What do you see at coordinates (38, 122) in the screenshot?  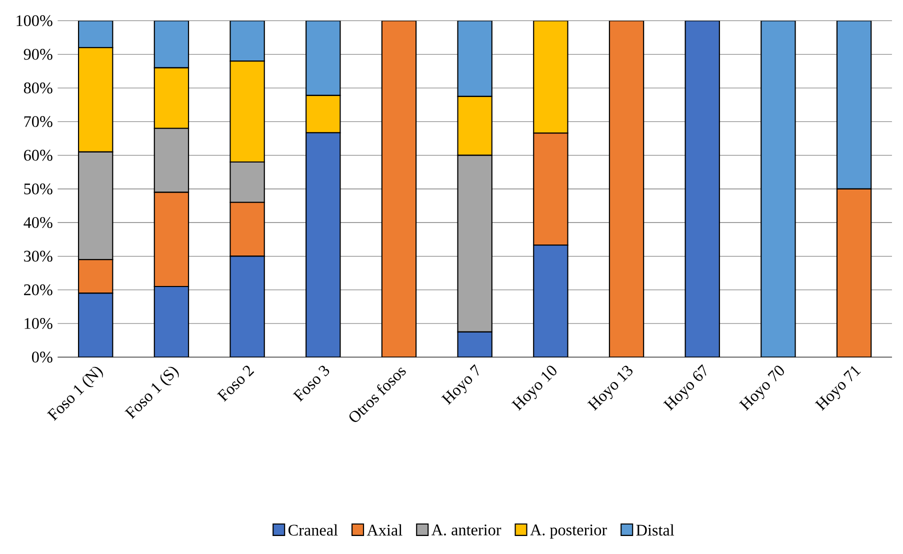 I see `y-tick-label: 70%` at bounding box center [38, 122].